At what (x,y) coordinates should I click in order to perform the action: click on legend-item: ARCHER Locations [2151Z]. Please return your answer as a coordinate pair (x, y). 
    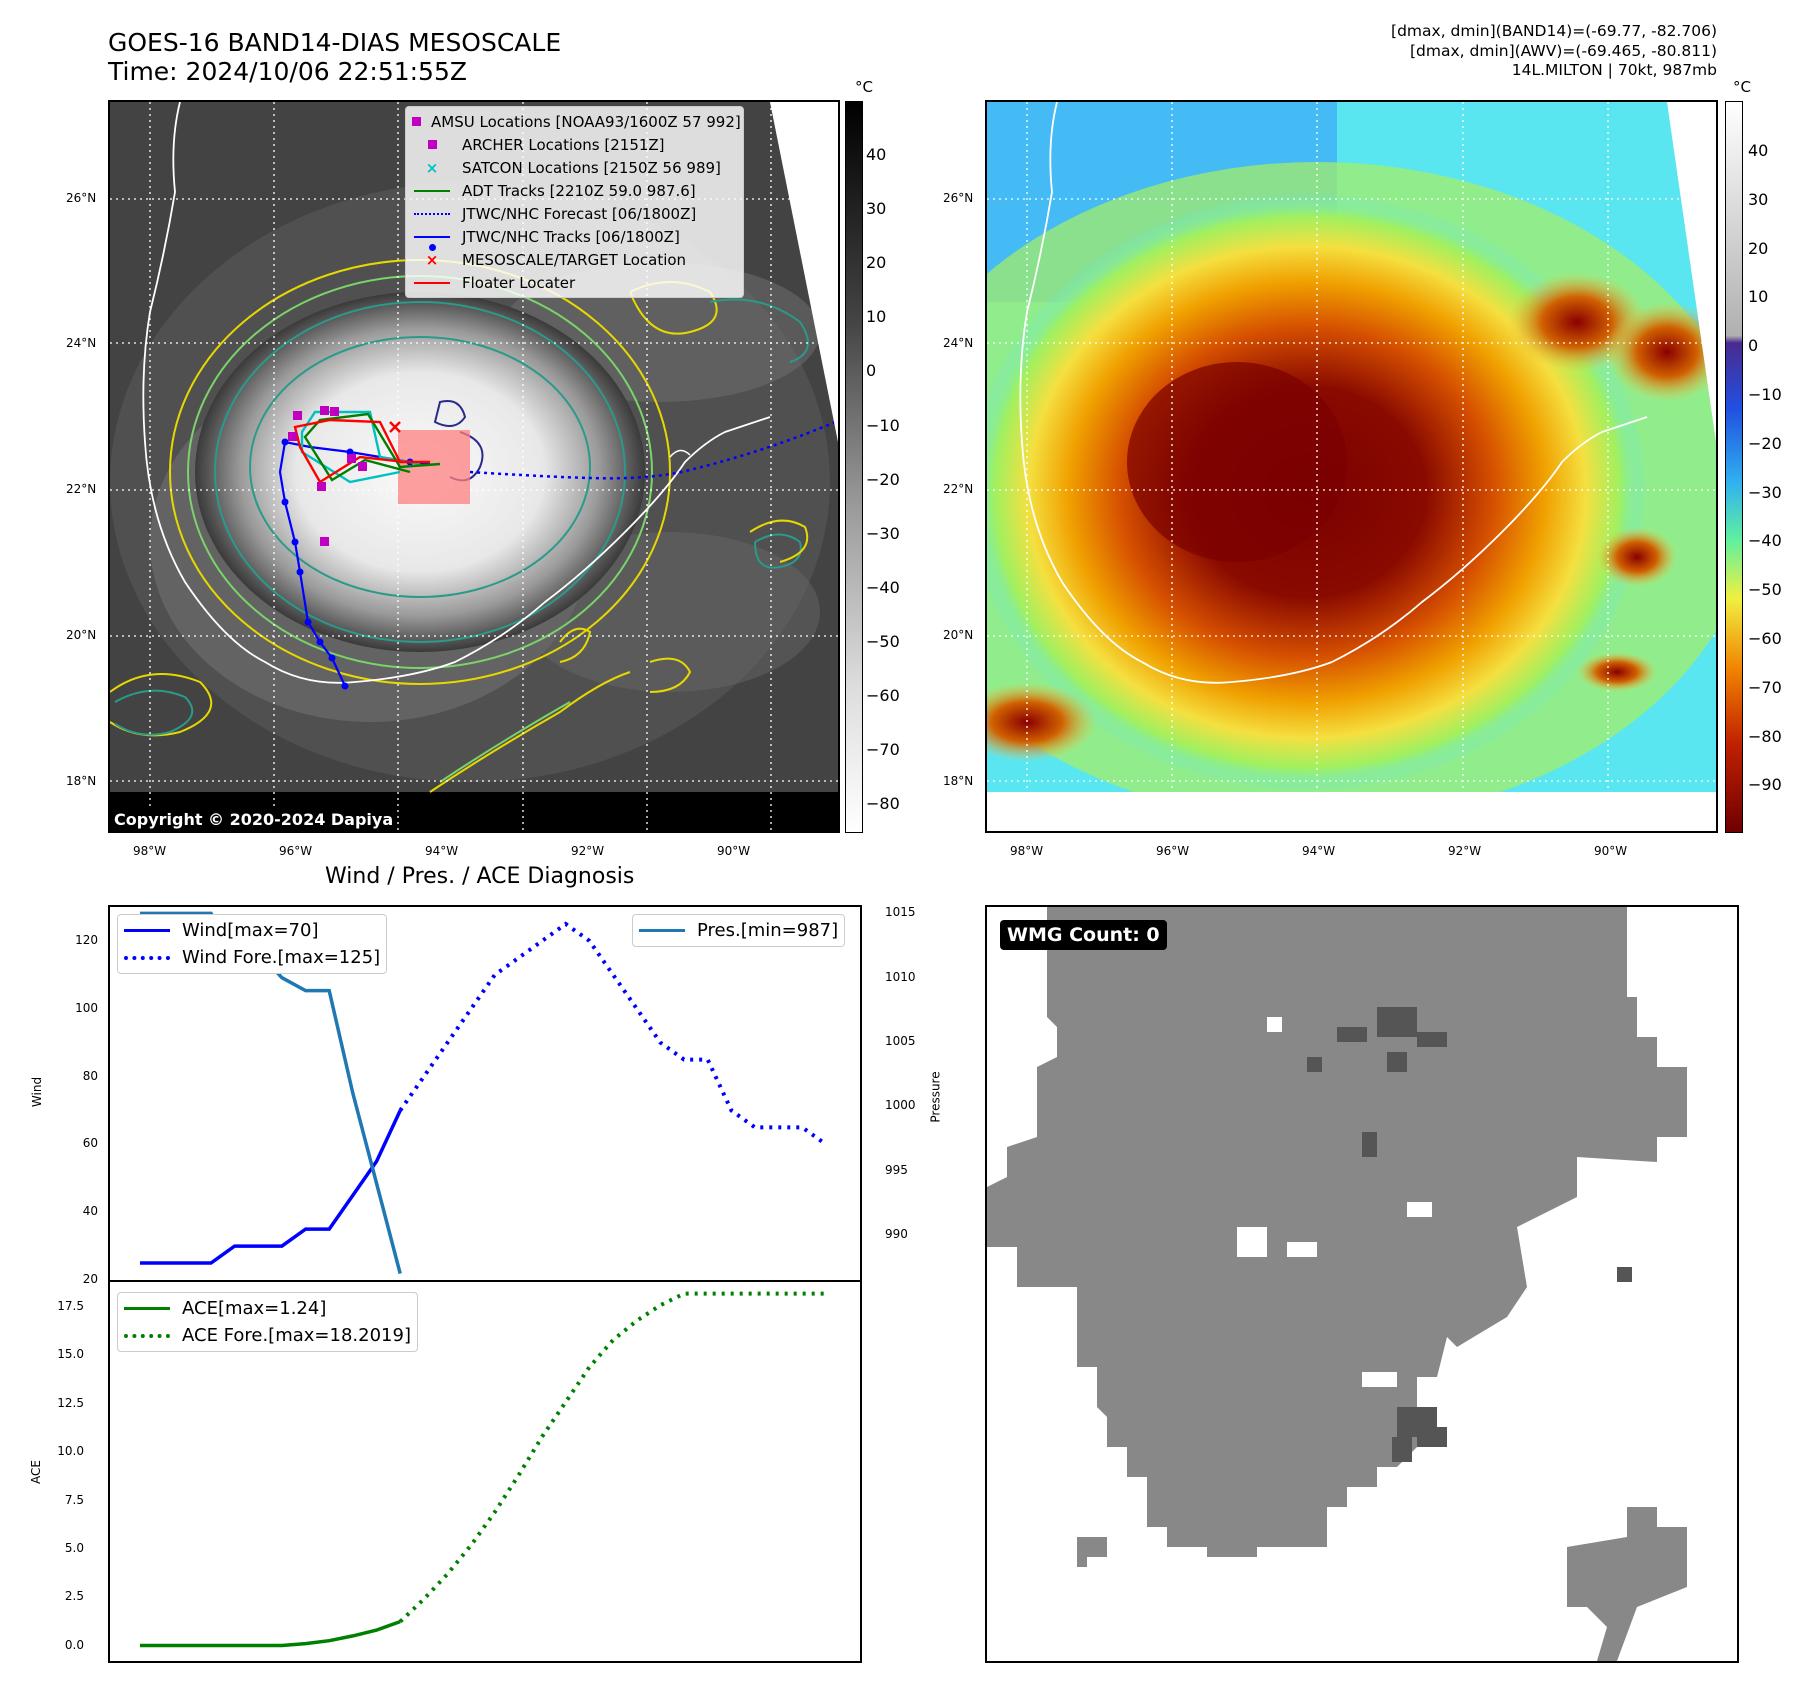
    Looking at the image, I should click on (574, 144).